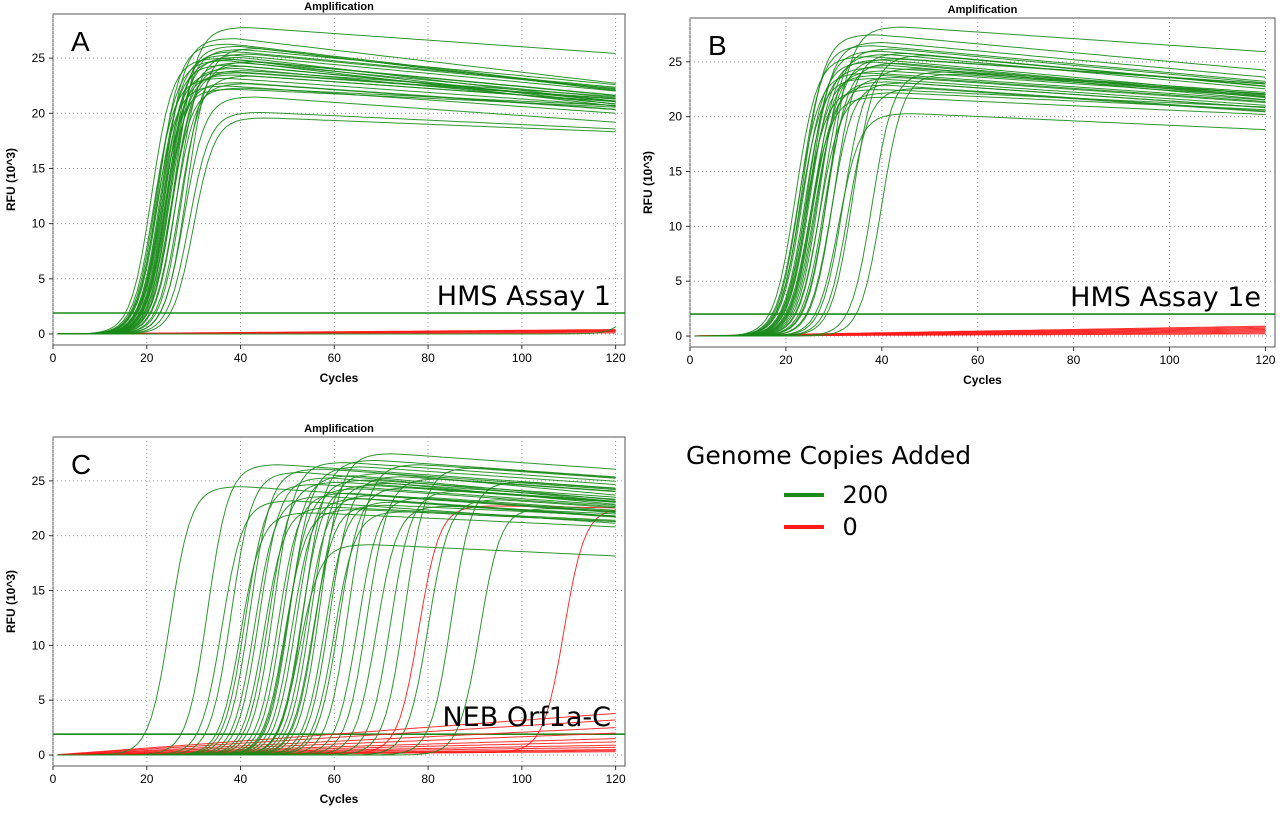 The height and width of the screenshot is (828, 1280). What do you see at coordinates (80, 41) in the screenshot?
I see `panel-letter: A` at bounding box center [80, 41].